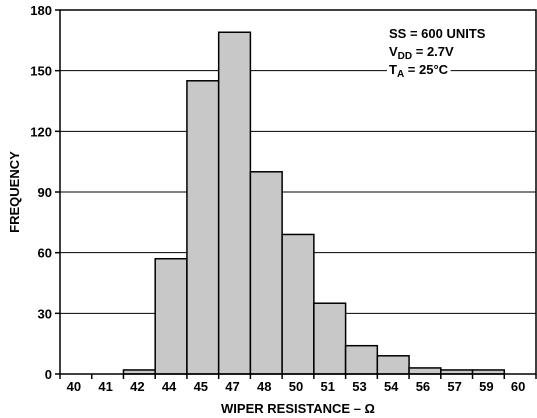 This screenshot has height=418, width=537. Describe the element at coordinates (14, 192) in the screenshot. I see `y-axis-title: FREQUENCY` at that location.